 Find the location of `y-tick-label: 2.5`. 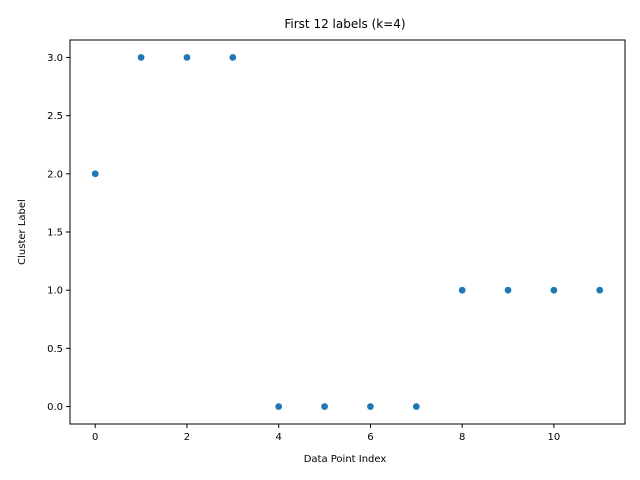

y-tick-label: 2.5 is located at coordinates (55, 116).